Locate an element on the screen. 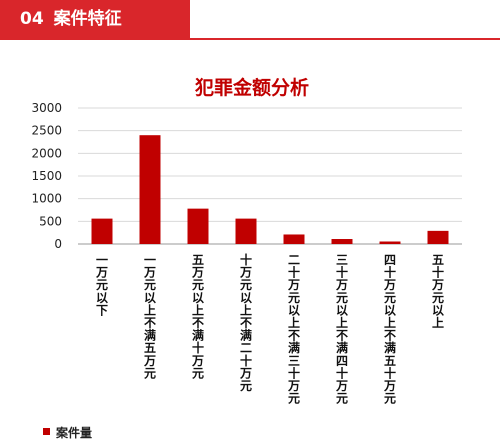 This screenshot has height=447, width=500. y-axis-ticks: 0 500 1000 1500 2000 2500 3000 is located at coordinates (46, 176).